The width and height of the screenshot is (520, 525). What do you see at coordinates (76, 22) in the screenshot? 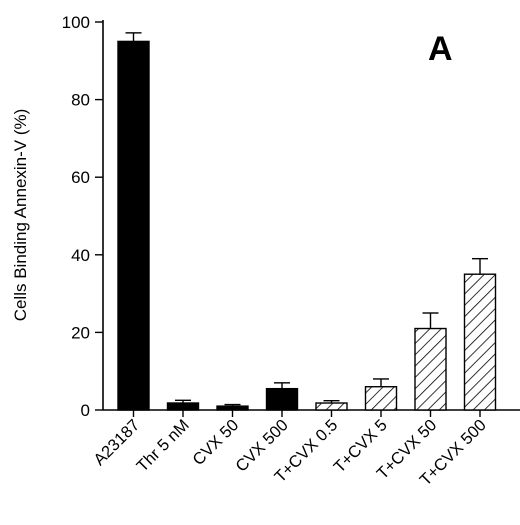
I see `y-tick-label: 100` at bounding box center [76, 22].